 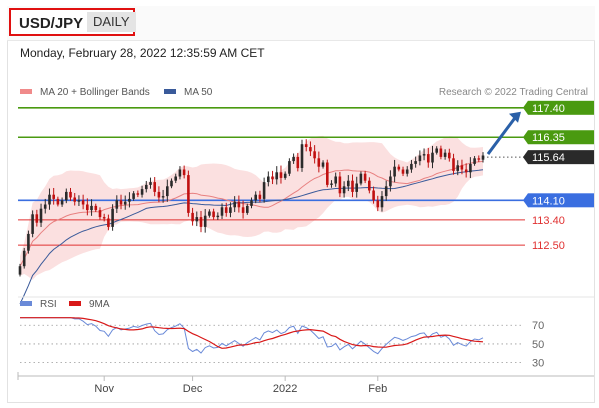 What do you see at coordinates (548, 109) in the screenshot?
I see `level-tag-117-40: 117.40` at bounding box center [548, 109].